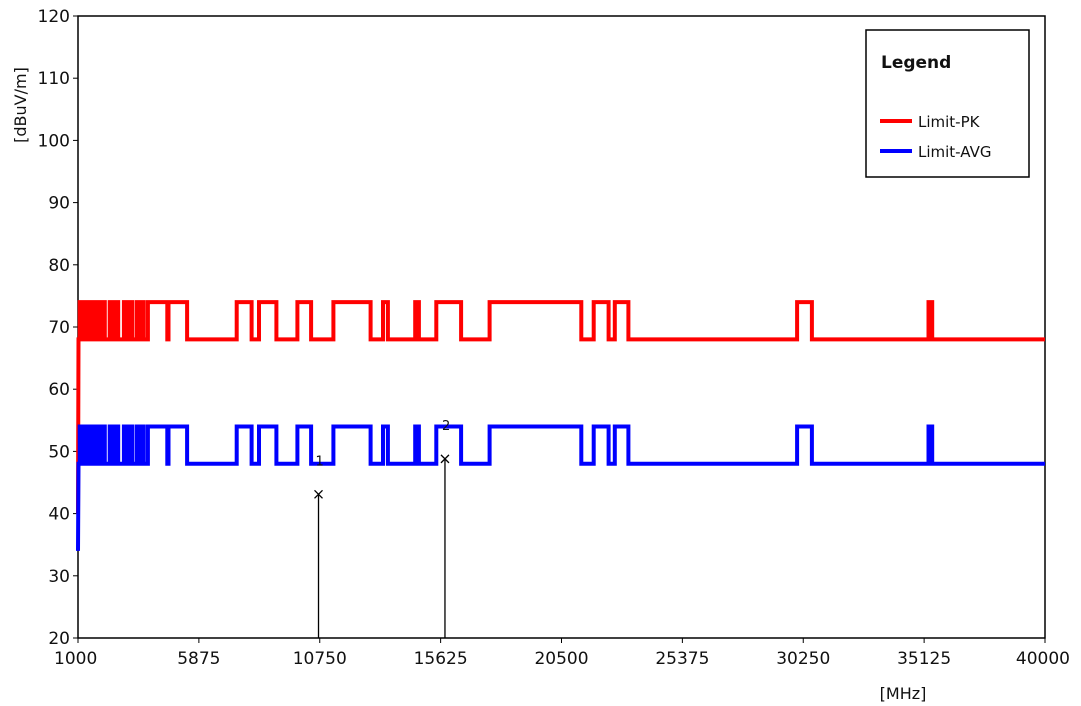  I want to click on x-tick-label: 15625, so click(441, 659).